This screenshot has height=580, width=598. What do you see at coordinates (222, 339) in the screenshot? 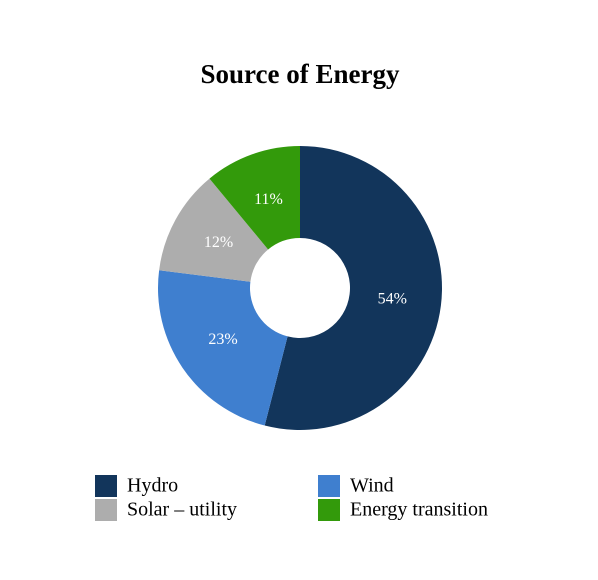
I see `data-label: 23%` at bounding box center [222, 339].